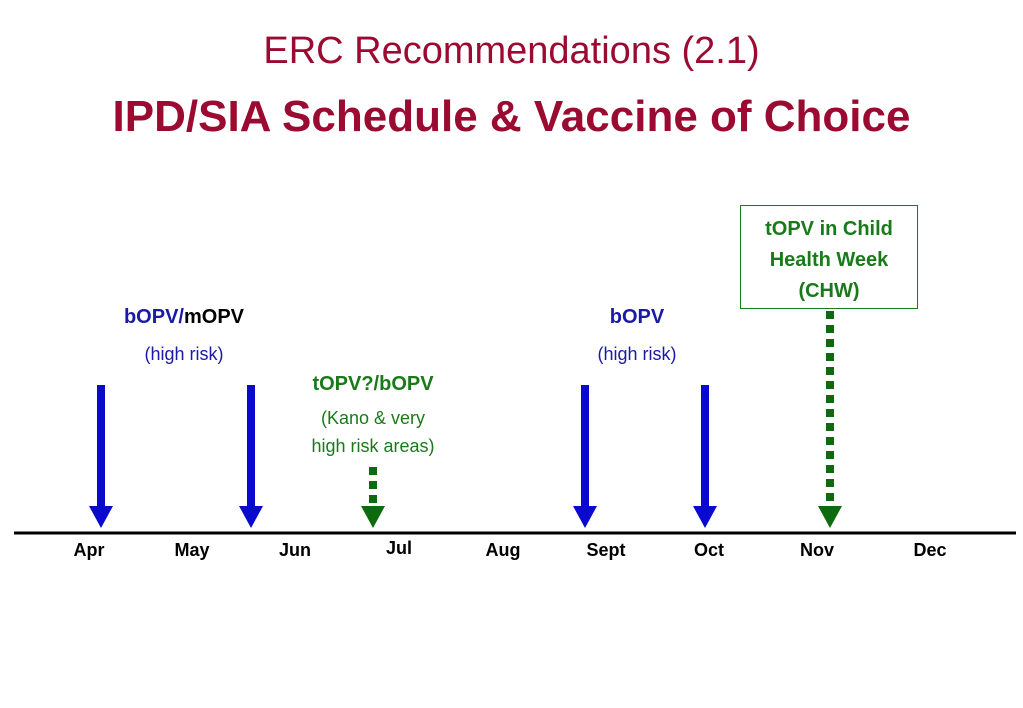  Describe the element at coordinates (373, 384) in the screenshot. I see `jul-vaccine-label: tOPV?/bOPV` at that location.